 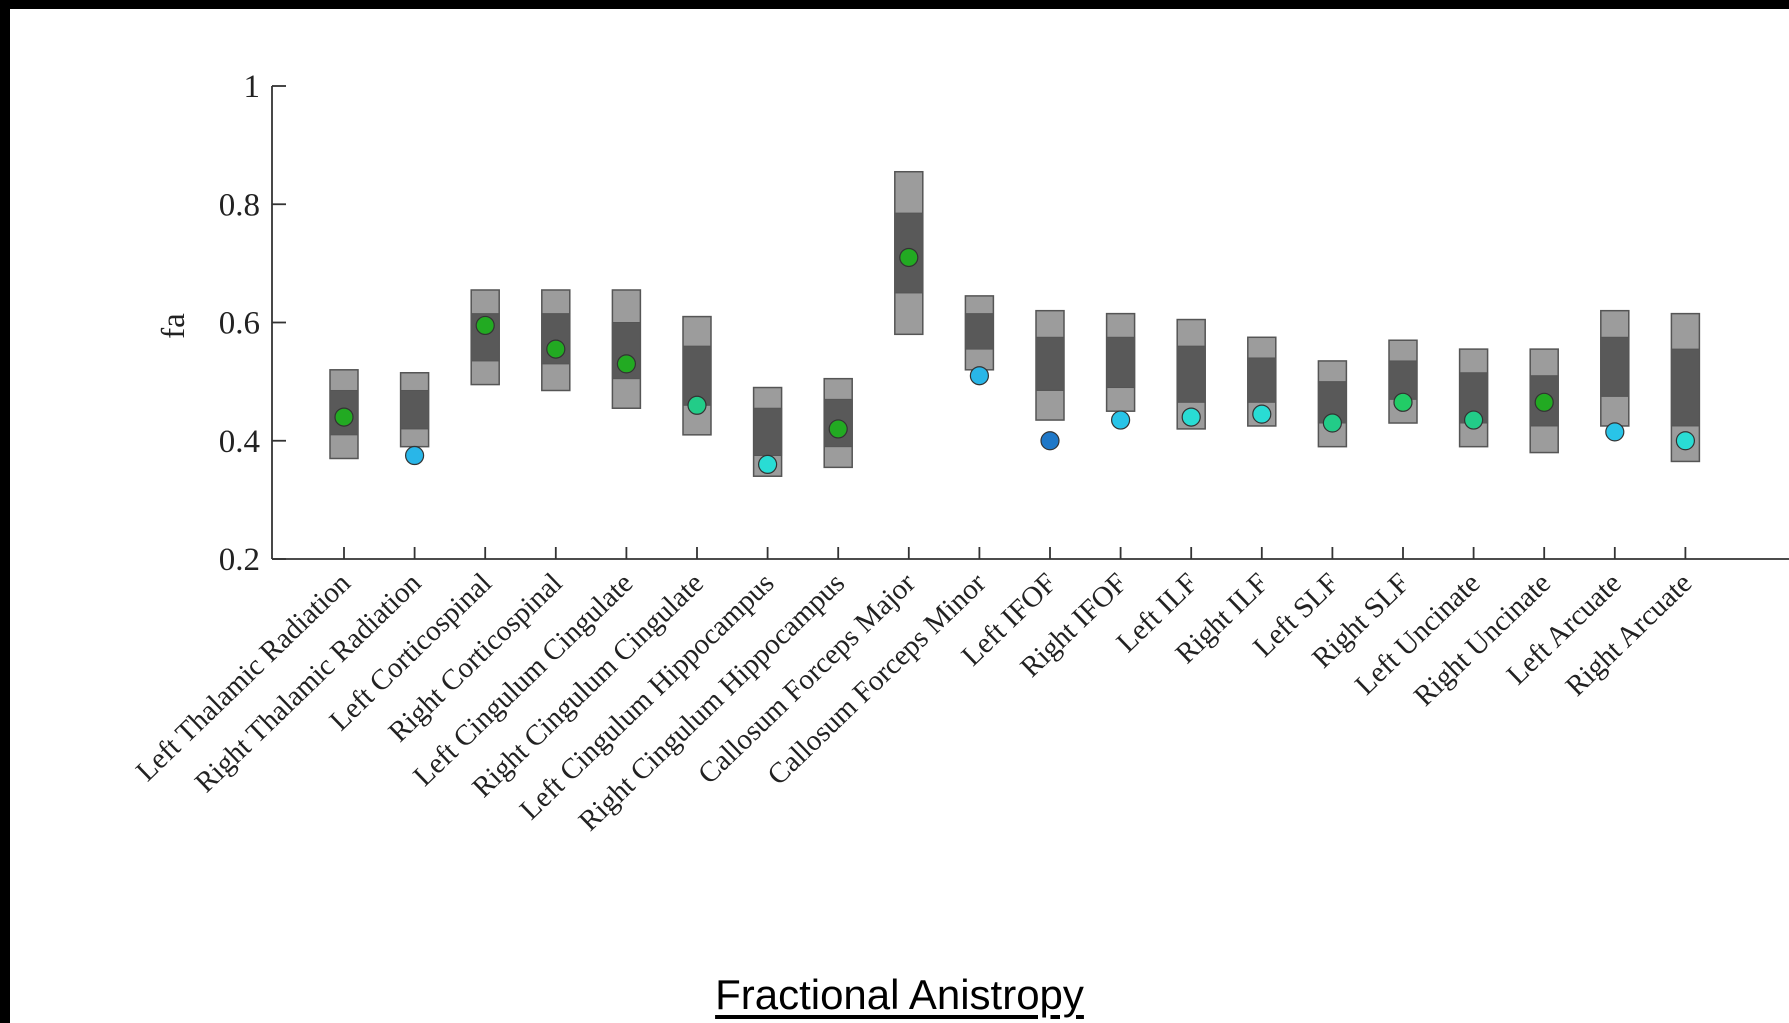 I want to click on y-tick-label: 0.6, so click(x=239, y=324).